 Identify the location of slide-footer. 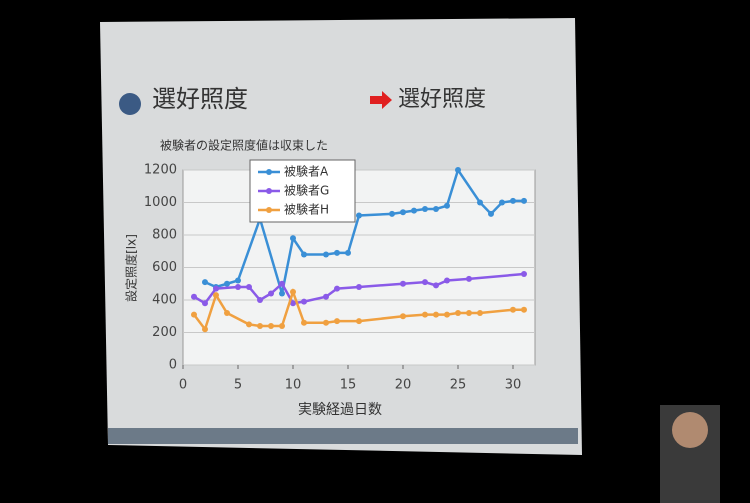
(343, 436).